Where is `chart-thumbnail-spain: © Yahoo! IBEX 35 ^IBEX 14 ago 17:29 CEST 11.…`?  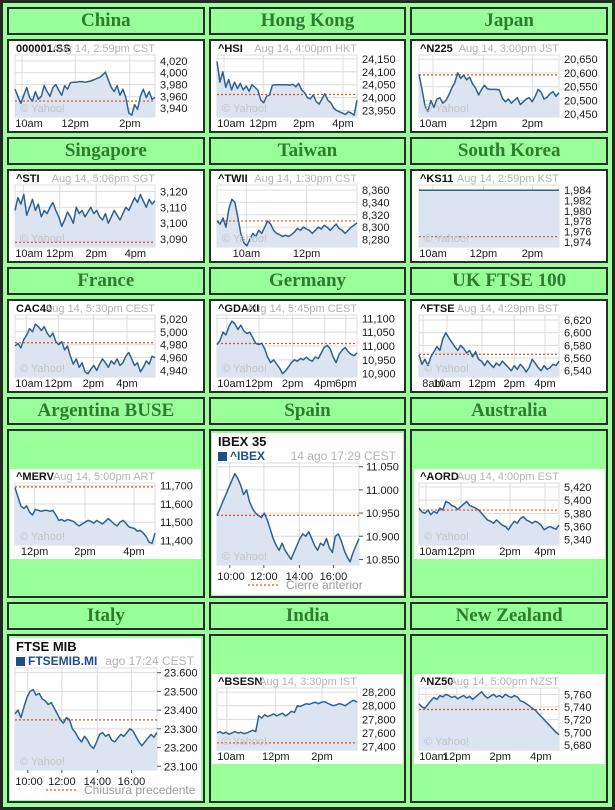
chart-thumbnail-spain: © Yahoo! IBEX 35 ^IBEX 14 ago 17:29 CEST 11.… is located at coordinates (307, 513).